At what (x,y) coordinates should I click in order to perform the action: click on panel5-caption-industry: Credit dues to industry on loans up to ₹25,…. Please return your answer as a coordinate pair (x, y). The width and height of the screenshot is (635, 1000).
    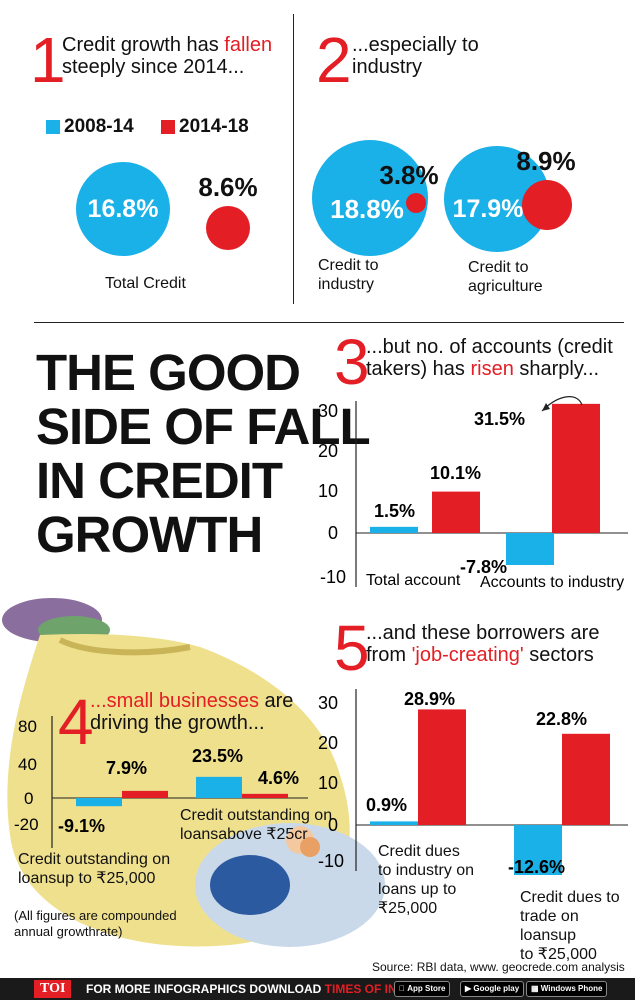
    Looking at the image, I should click on (426, 880).